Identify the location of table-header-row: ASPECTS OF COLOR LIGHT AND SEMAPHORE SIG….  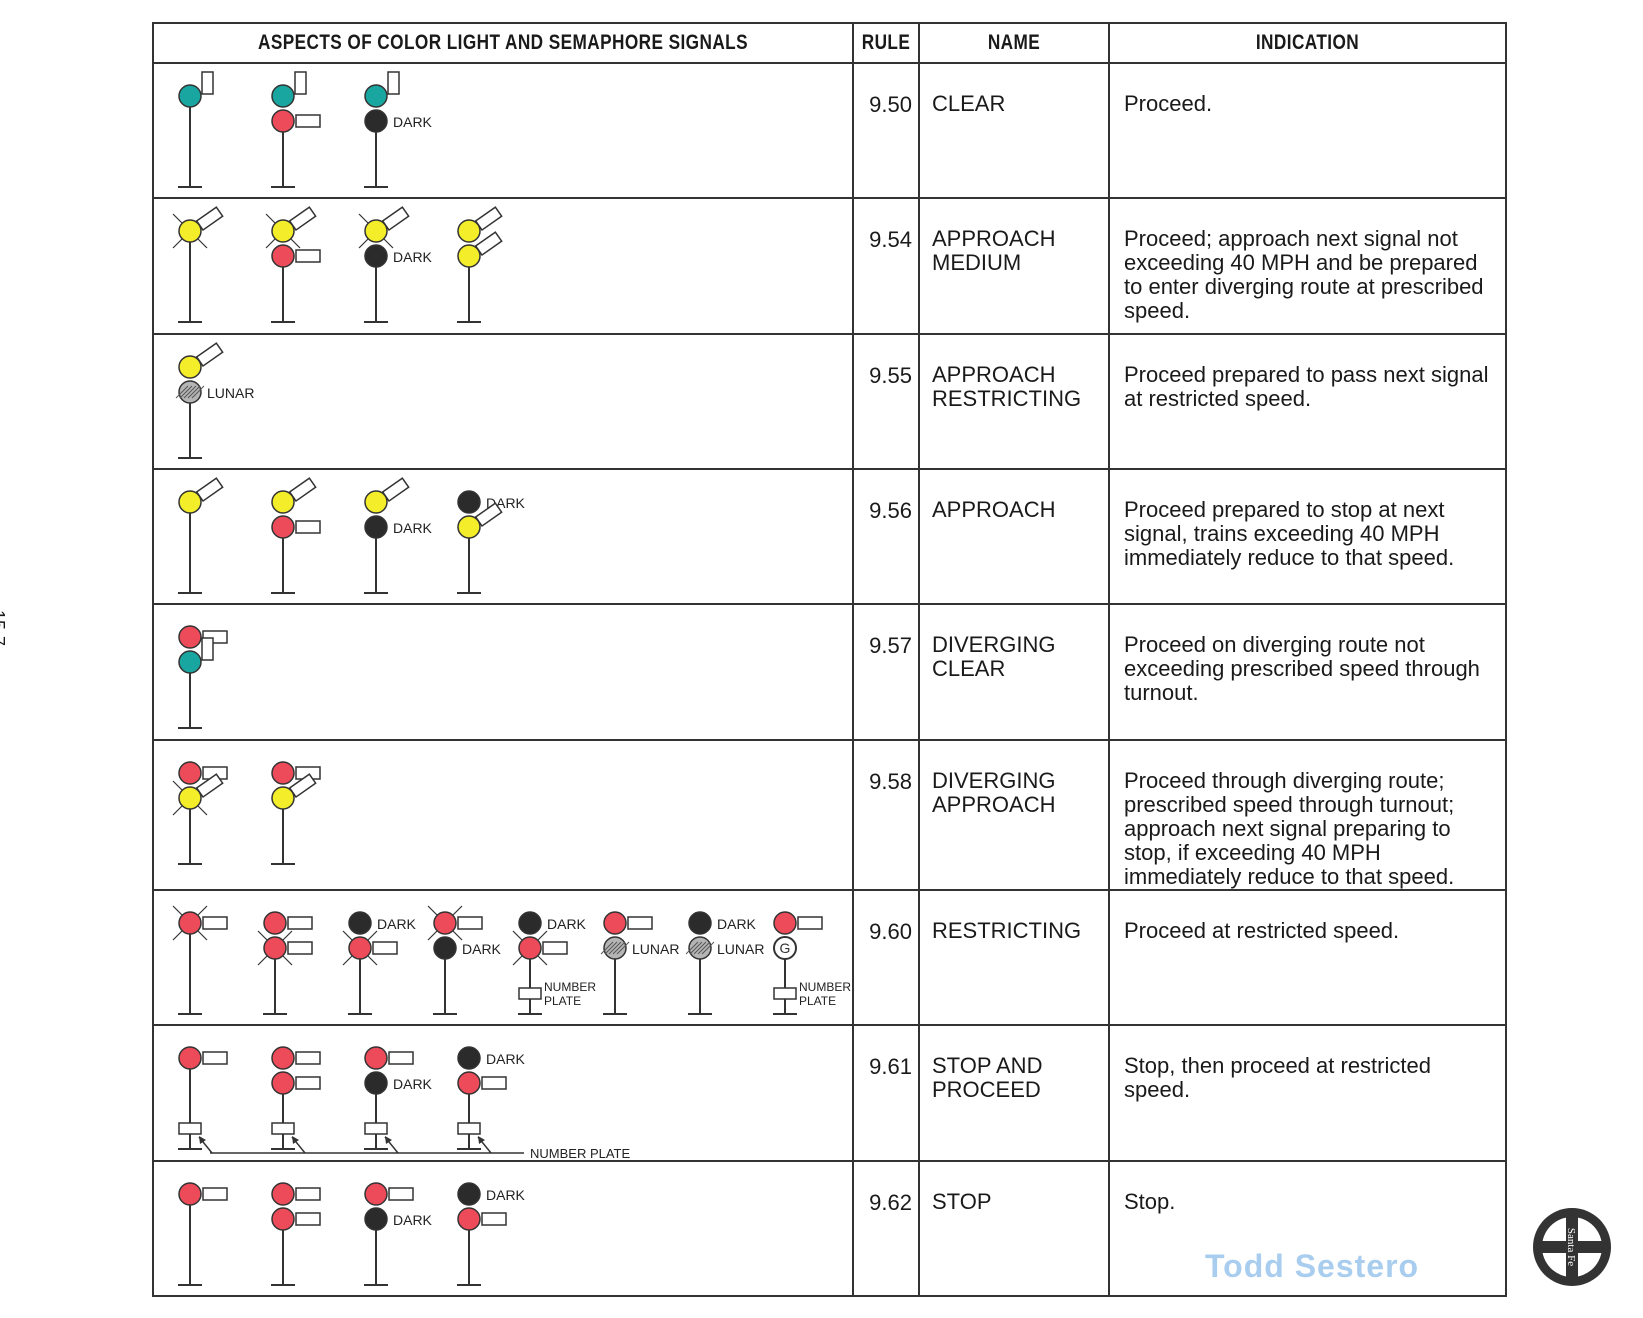
(829, 43).